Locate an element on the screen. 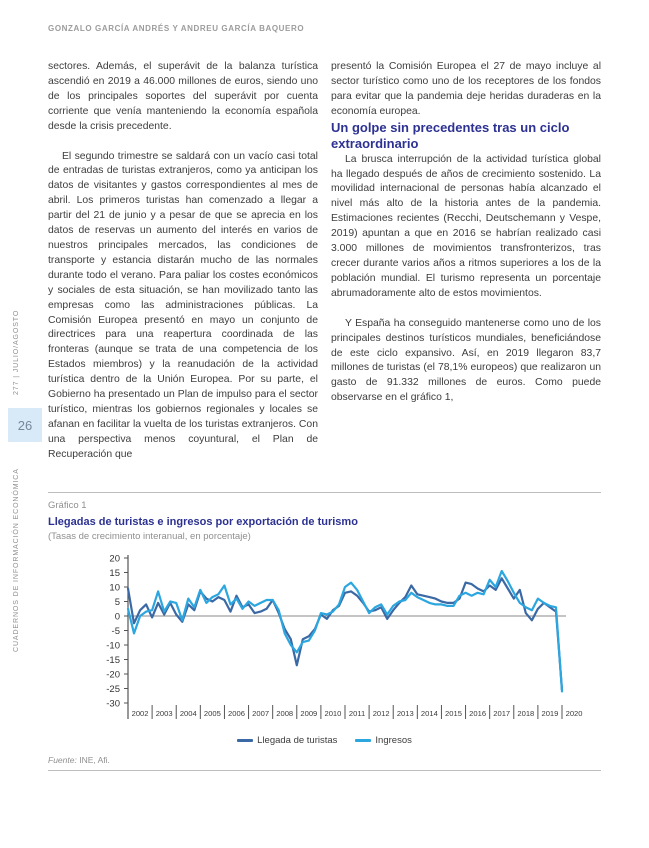 Image resolution: width=649 pixels, height=848 pixels. svg-text: 2020 is located at coordinates (574, 713).